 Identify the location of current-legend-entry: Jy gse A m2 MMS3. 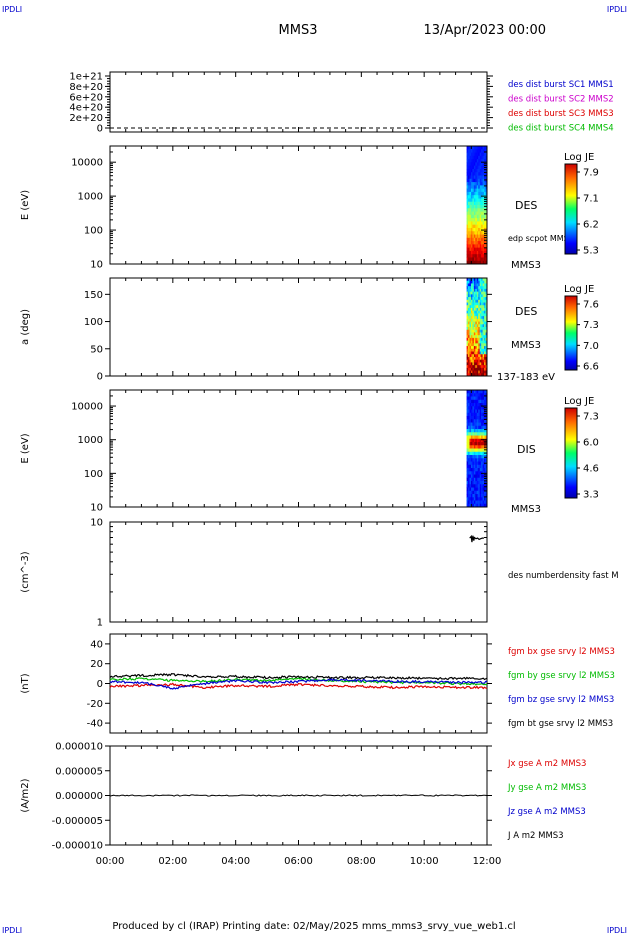
(546, 788).